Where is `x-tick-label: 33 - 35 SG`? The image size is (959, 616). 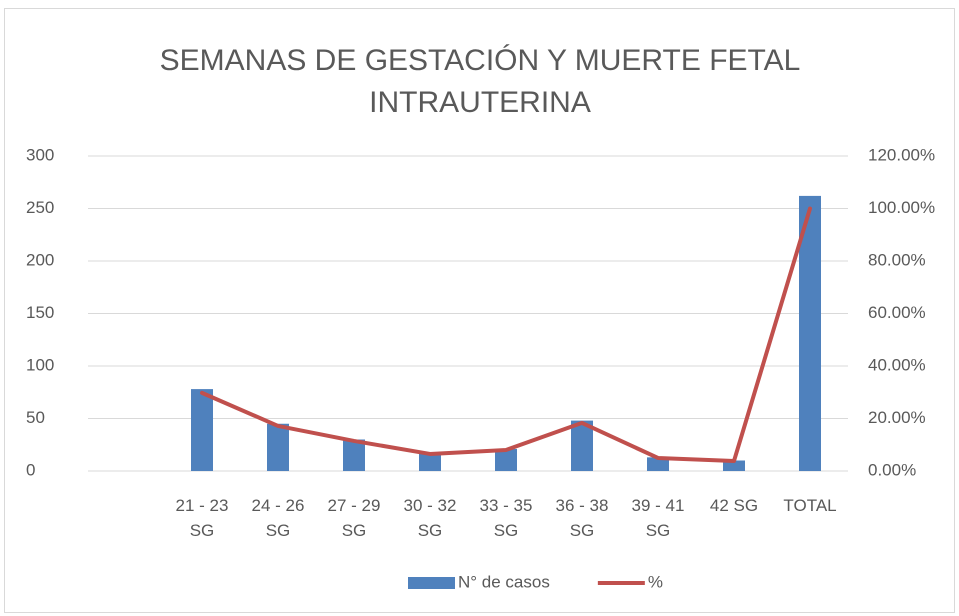 x-tick-label: 33 - 35 SG is located at coordinates (506, 518).